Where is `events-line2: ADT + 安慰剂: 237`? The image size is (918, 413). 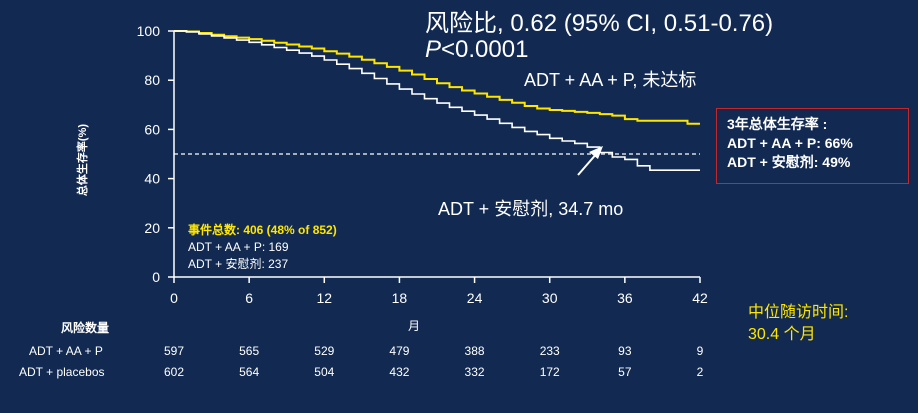 events-line2: ADT + 安慰剂: 237 is located at coordinates (238, 264).